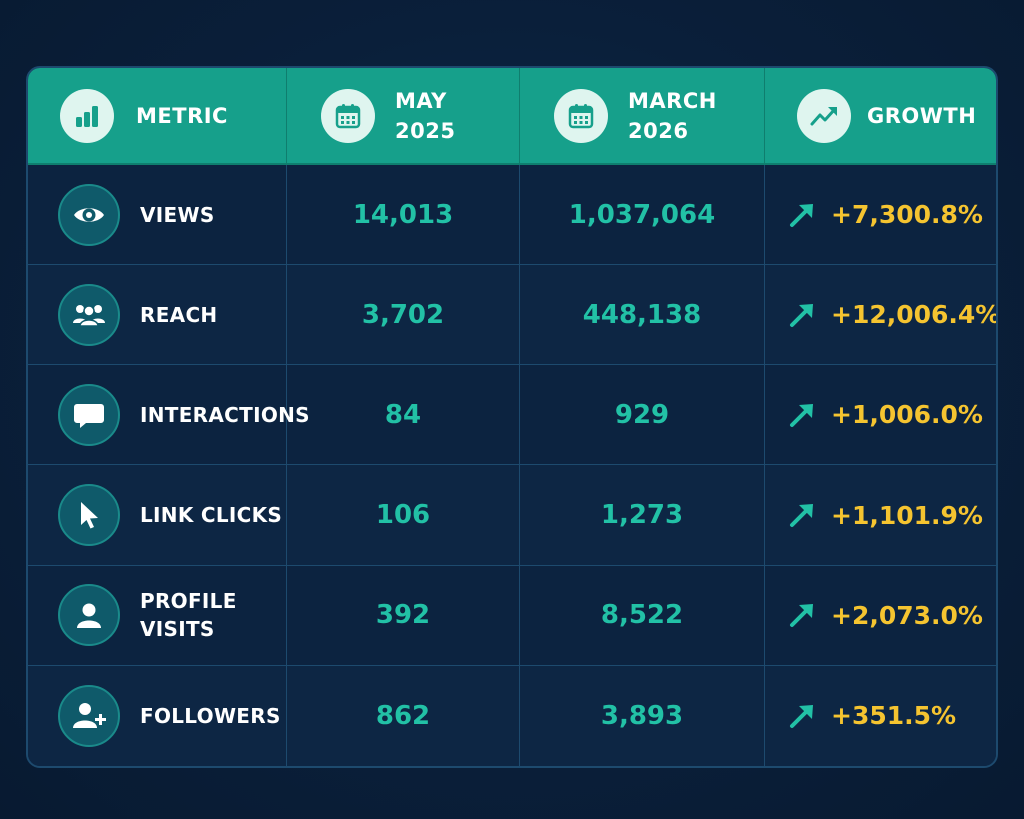 The height and width of the screenshot is (819, 1024). What do you see at coordinates (907, 515) in the screenshot?
I see `growth-value: +1,101.9%` at bounding box center [907, 515].